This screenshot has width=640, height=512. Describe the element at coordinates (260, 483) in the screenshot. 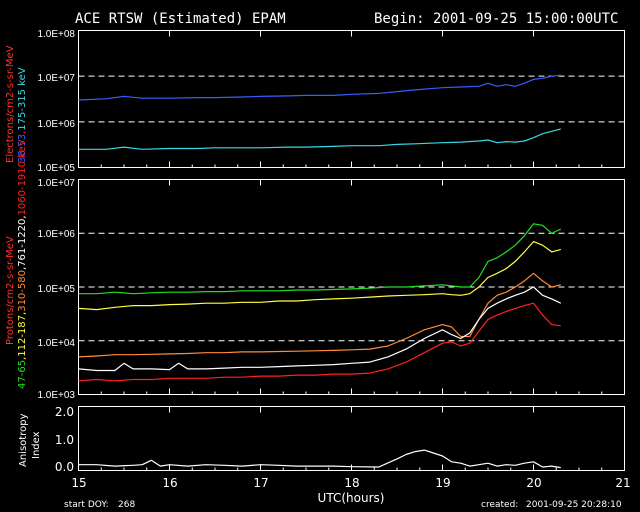

I see `x-tick-label: 17` at that location.